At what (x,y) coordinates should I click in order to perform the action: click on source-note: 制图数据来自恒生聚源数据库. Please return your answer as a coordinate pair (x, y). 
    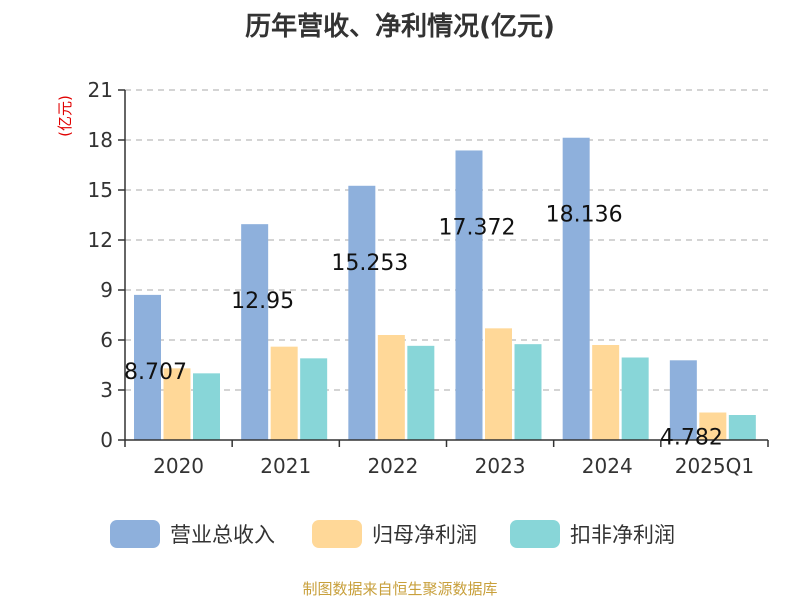
    Looking at the image, I should click on (400, 589).